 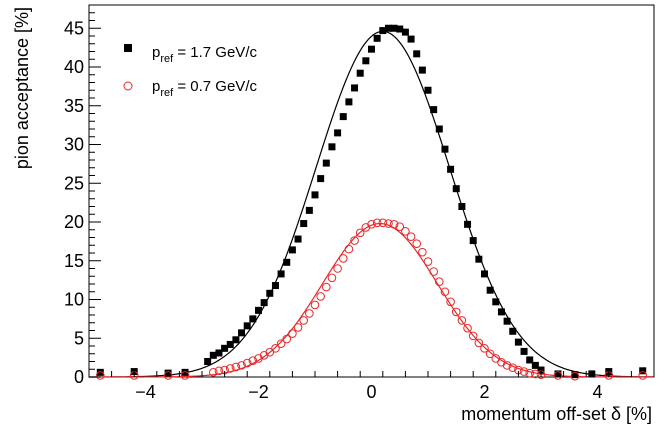 I want to click on y-tick-label: 30, so click(x=74, y=145).